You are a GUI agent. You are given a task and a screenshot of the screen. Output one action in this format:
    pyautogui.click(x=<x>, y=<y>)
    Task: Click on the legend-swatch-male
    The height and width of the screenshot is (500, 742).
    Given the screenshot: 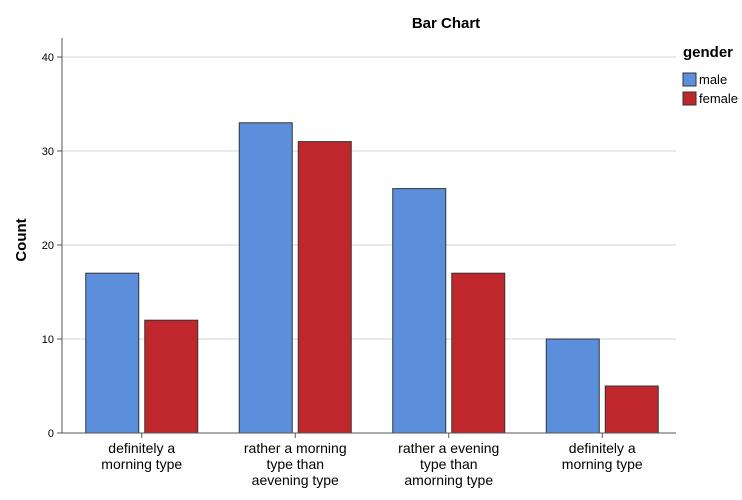 What is the action you would take?
    pyautogui.click(x=689, y=79)
    